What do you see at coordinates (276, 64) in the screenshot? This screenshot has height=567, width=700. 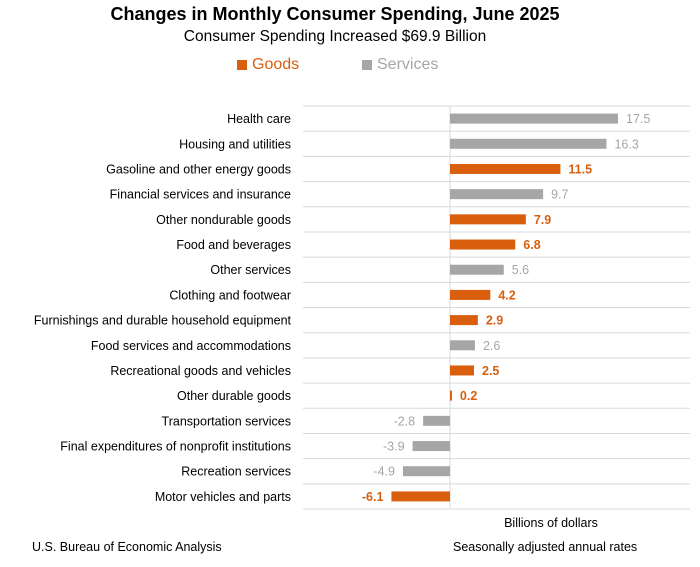 I see `legend-label-goods: Goods` at bounding box center [276, 64].